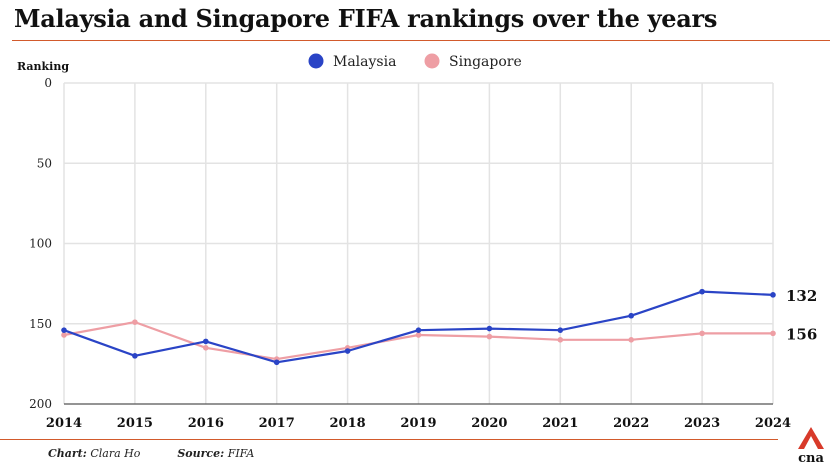 The height and width of the screenshot is (468, 830). Describe the element at coordinates (40, 324) in the screenshot. I see `y-tick-label: 150` at that location.